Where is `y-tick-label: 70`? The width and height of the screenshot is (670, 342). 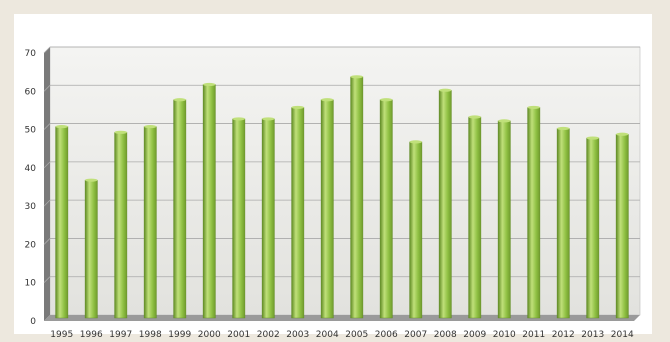
y-tick-label: 70 is located at coordinates (31, 54).